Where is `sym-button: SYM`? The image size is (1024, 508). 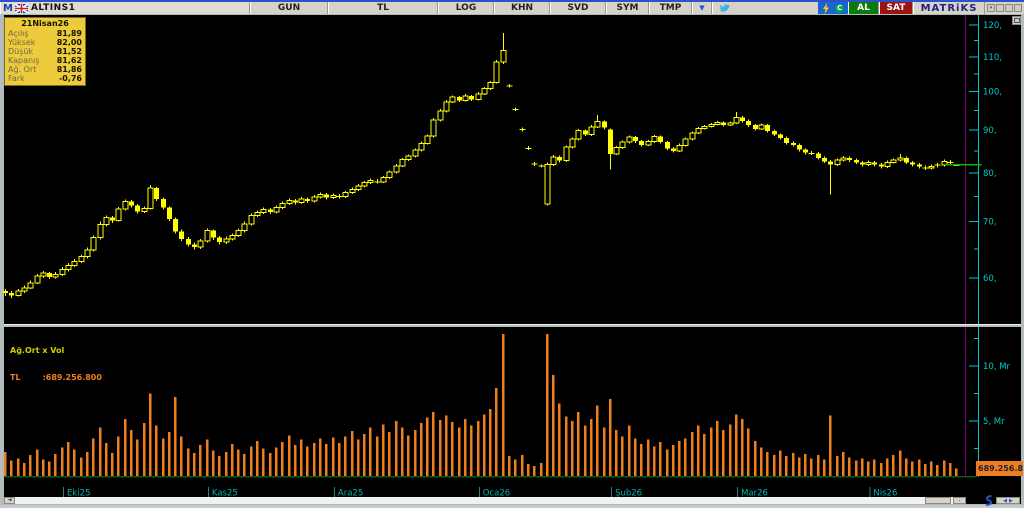
sym-button: SYM is located at coordinates (627, 8).